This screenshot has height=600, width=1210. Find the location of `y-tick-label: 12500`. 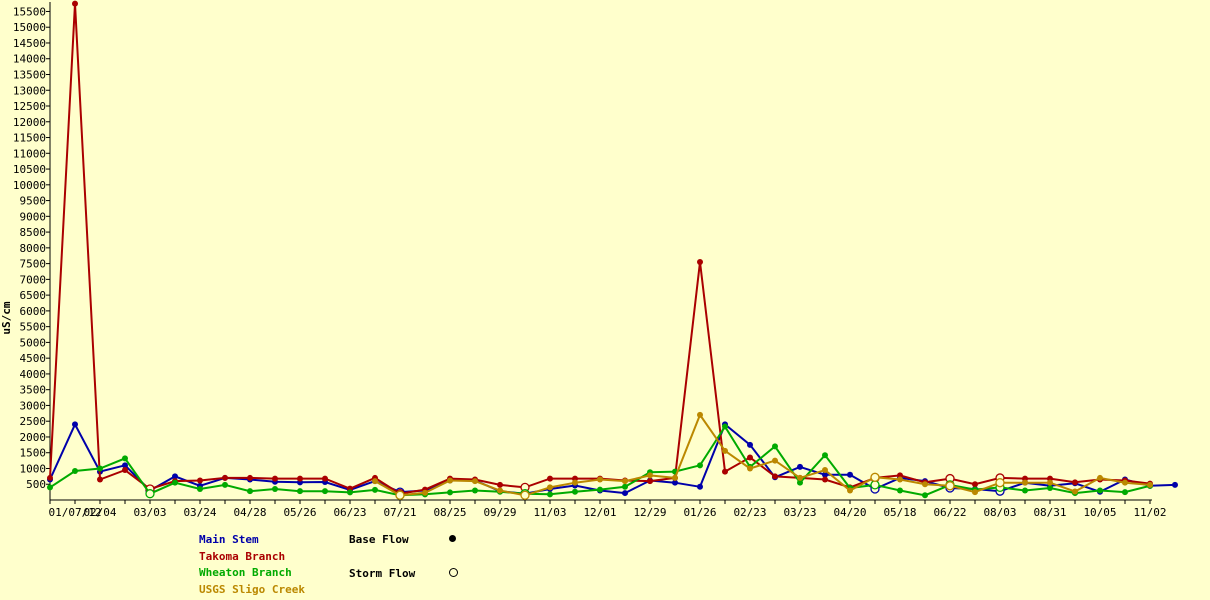

y-tick-label: 12500 is located at coordinates (29, 106).